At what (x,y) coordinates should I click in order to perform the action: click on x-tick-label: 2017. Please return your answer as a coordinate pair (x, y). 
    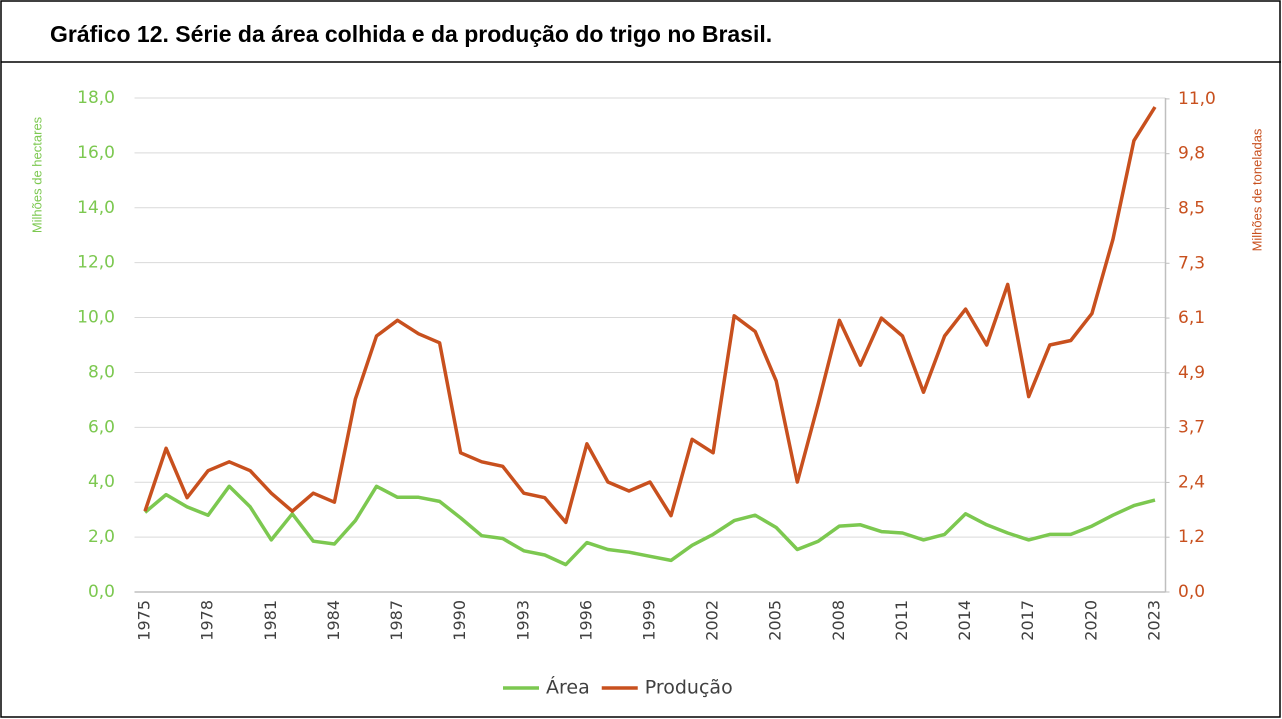
    Looking at the image, I should click on (1027, 620).